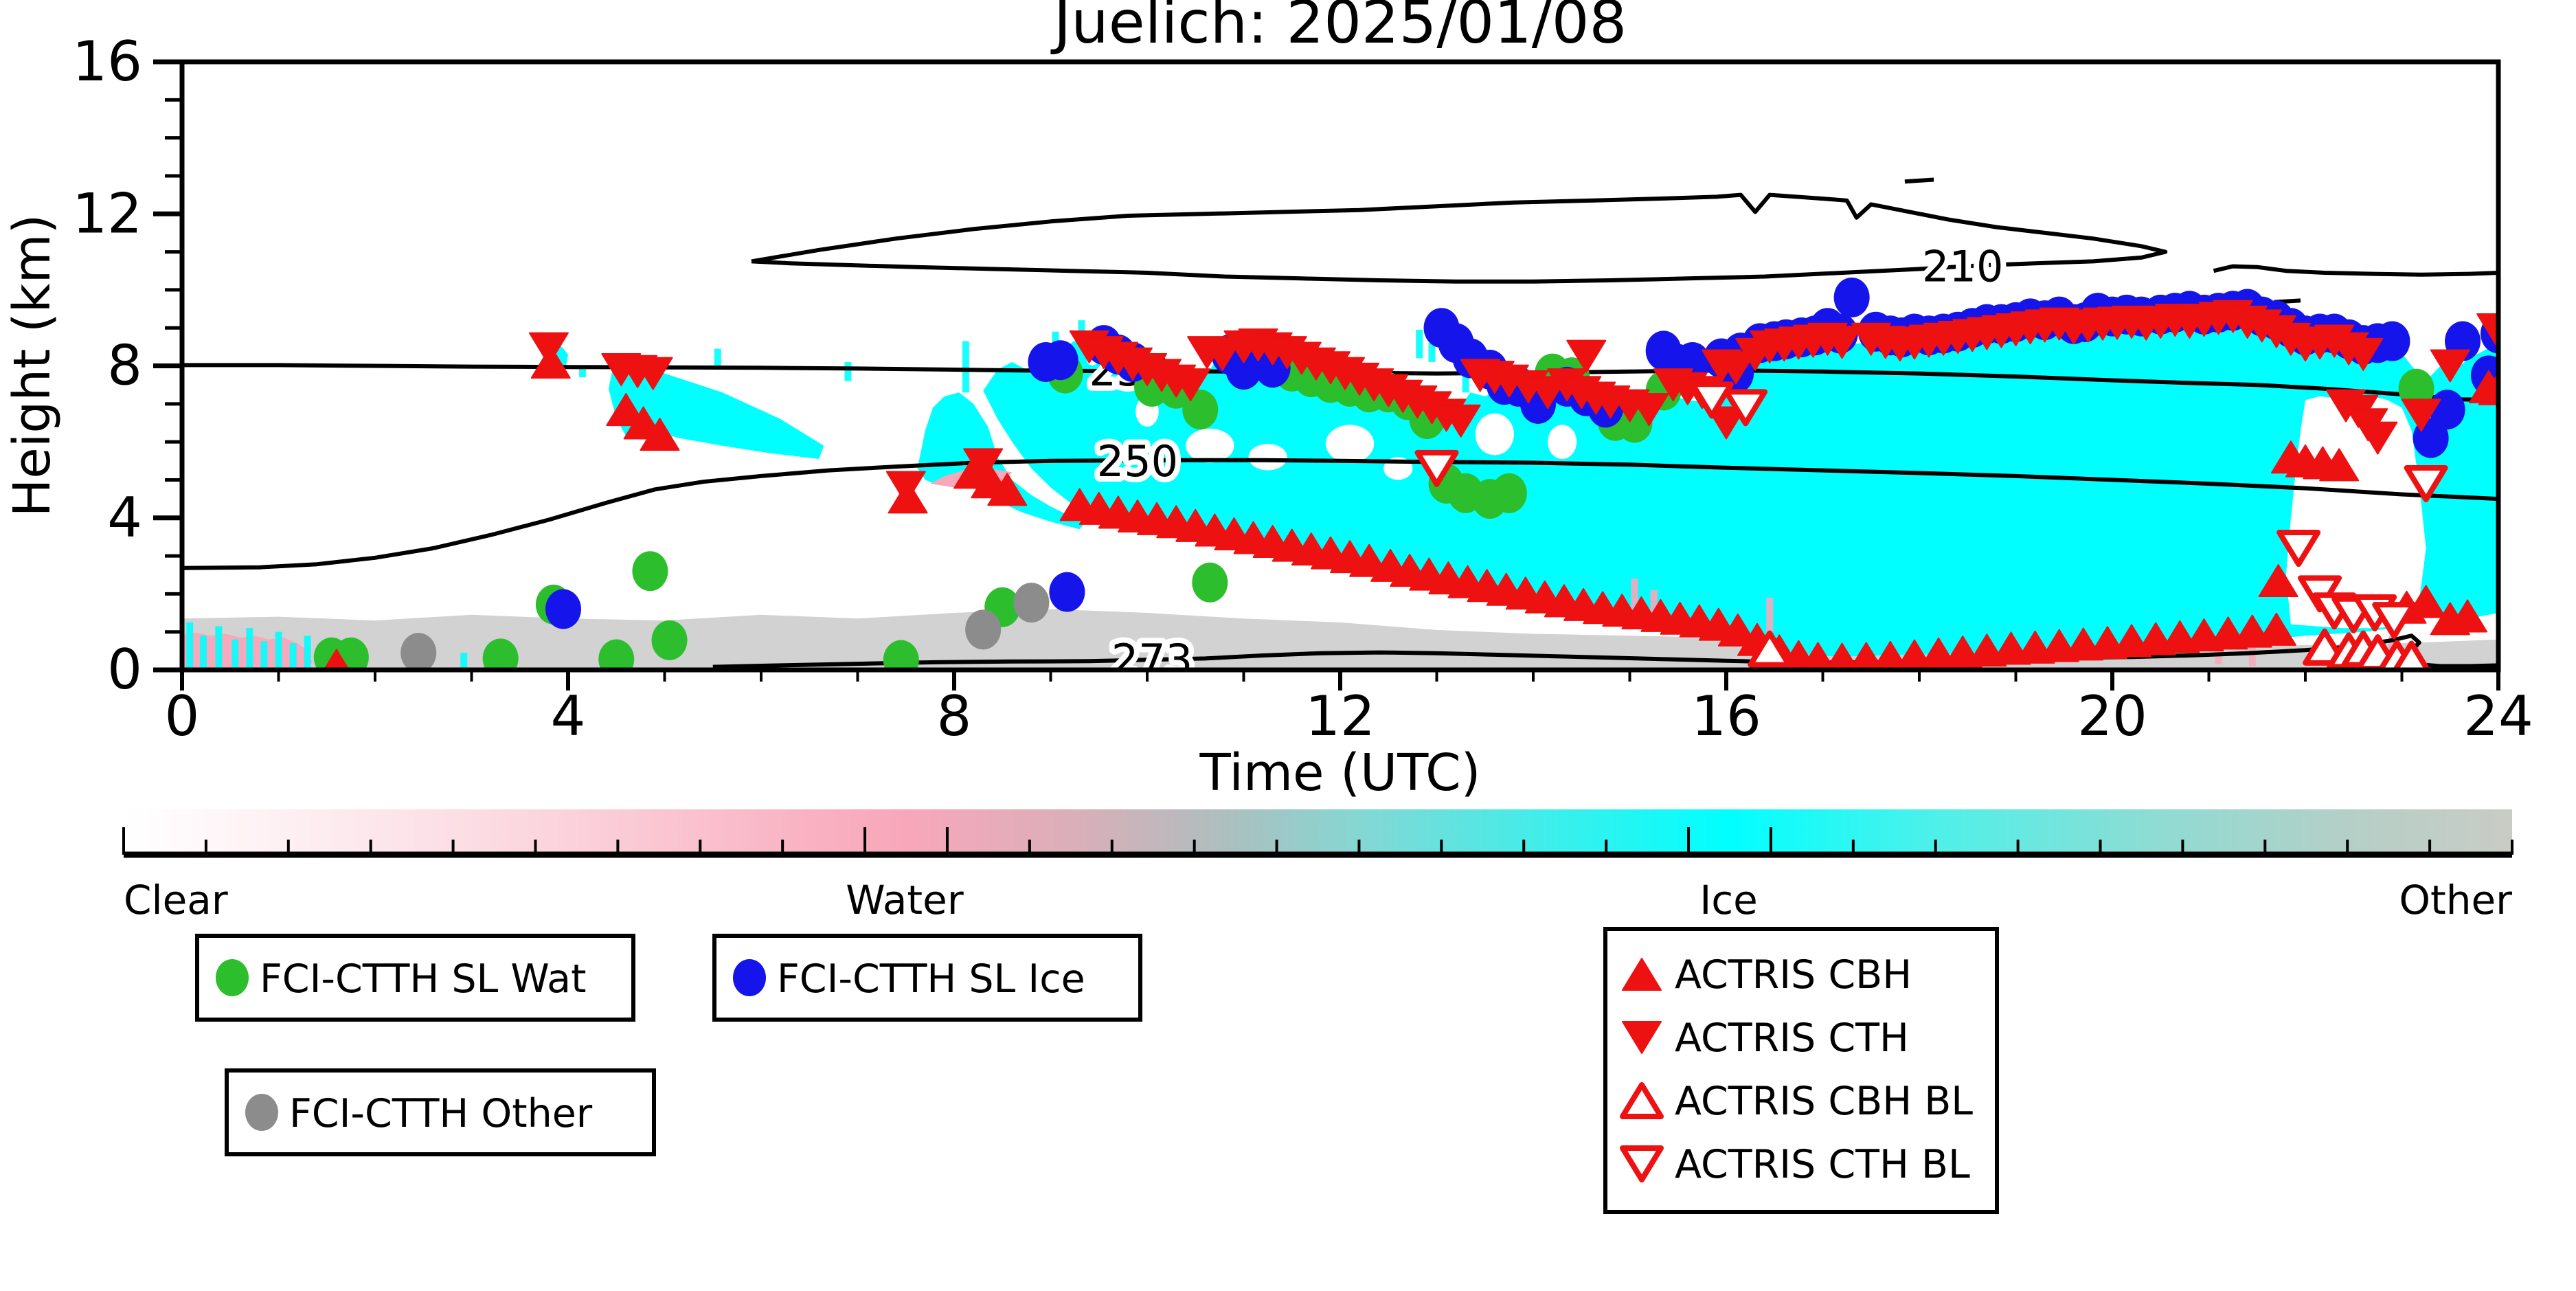  Describe the element at coordinates (107, 213) in the screenshot. I see `y-tick-label: 12` at that location.